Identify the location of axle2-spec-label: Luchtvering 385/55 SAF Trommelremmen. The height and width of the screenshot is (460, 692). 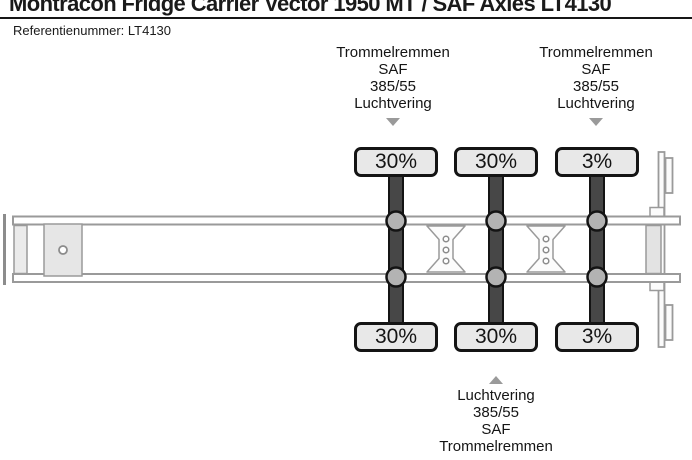
(496, 415).